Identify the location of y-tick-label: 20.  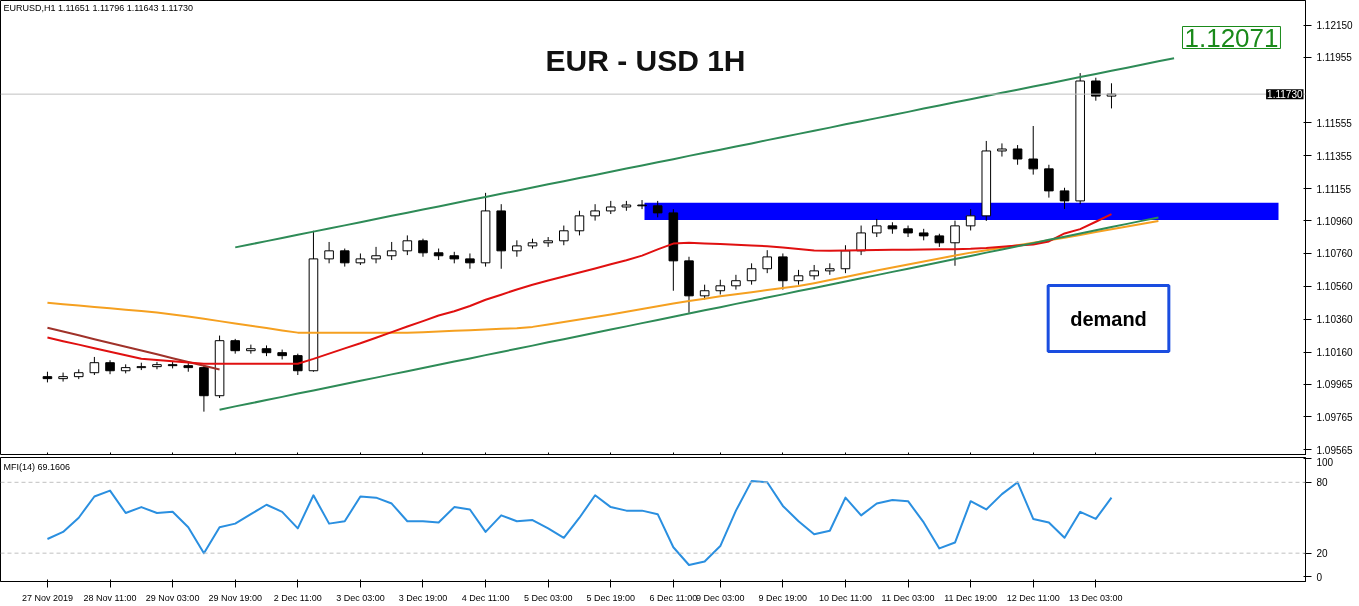
(1322, 554).